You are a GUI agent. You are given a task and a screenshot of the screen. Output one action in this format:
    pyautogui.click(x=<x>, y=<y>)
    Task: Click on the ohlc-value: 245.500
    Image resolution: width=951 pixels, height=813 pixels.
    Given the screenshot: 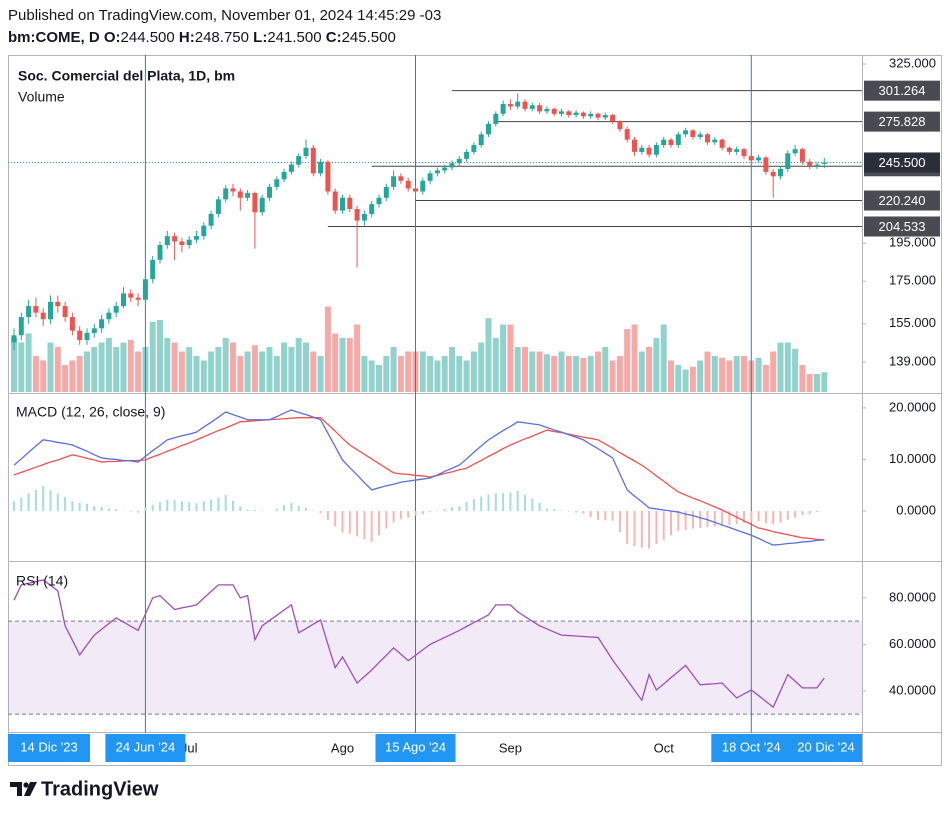 What is the action you would take?
    pyautogui.click(x=369, y=37)
    